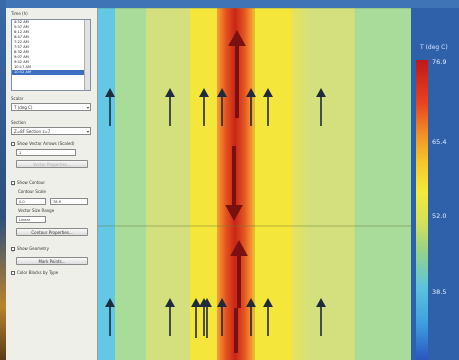  What do you see at coordinates (21, 42) in the screenshot?
I see `time-list-item: 7:22 AM` at bounding box center [21, 42].